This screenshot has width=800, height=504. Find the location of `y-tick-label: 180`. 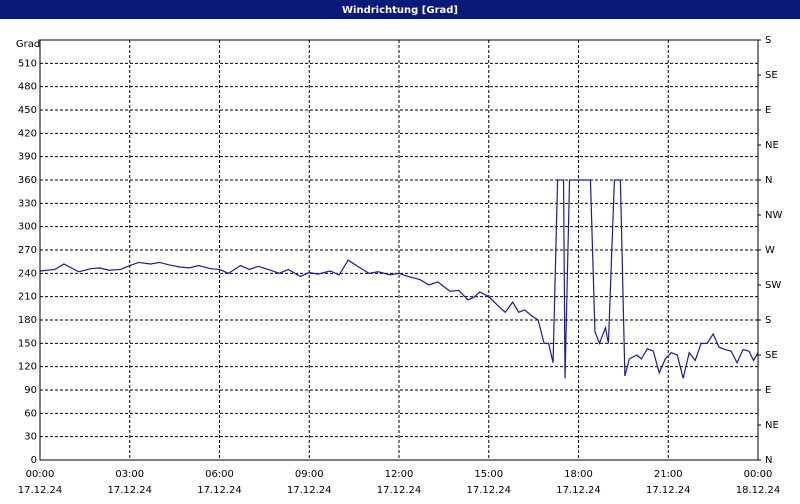

y-tick-label: 180 is located at coordinates (27, 320).